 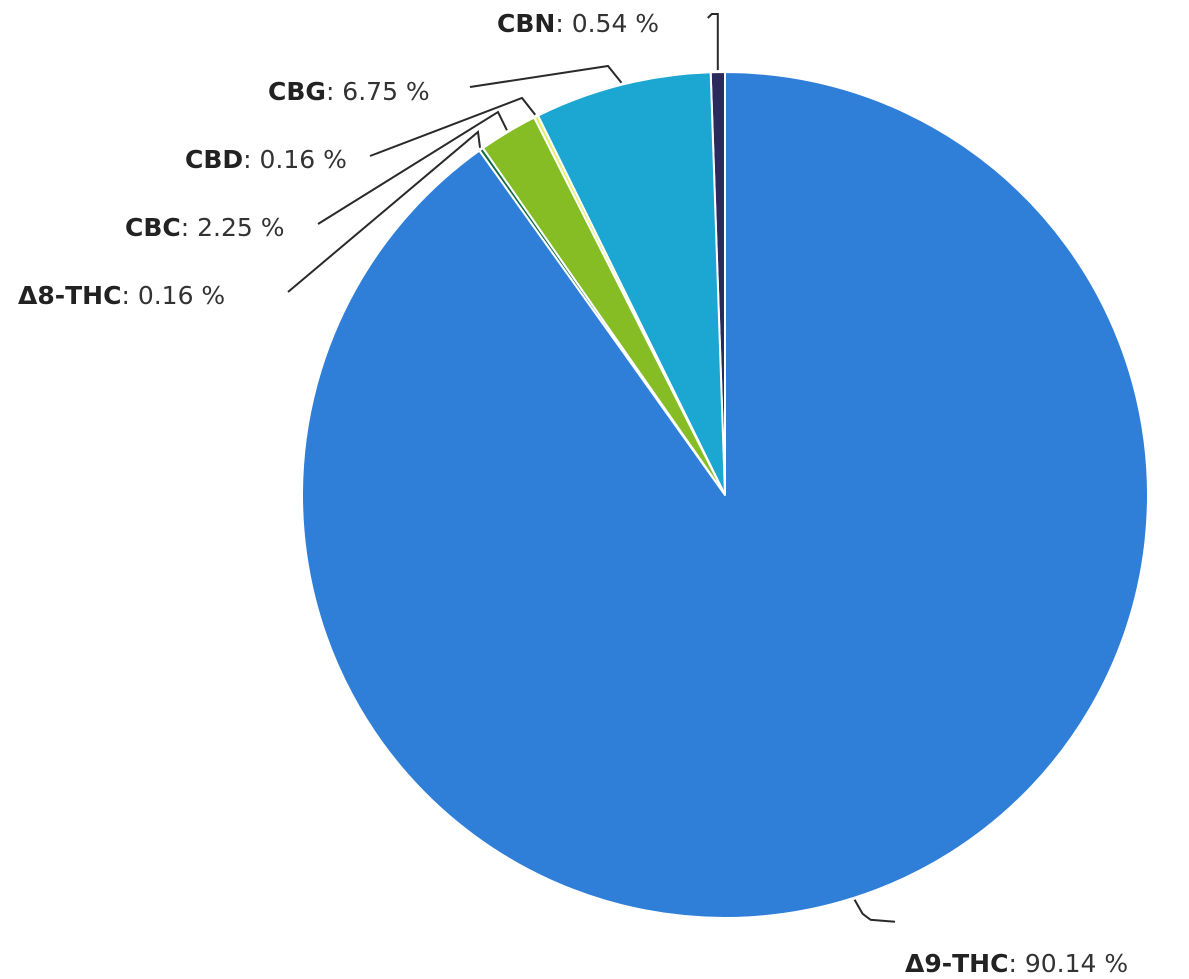 What do you see at coordinates (412, 167) in the screenshot?
I see `leader-line-cbc` at bounding box center [412, 167].